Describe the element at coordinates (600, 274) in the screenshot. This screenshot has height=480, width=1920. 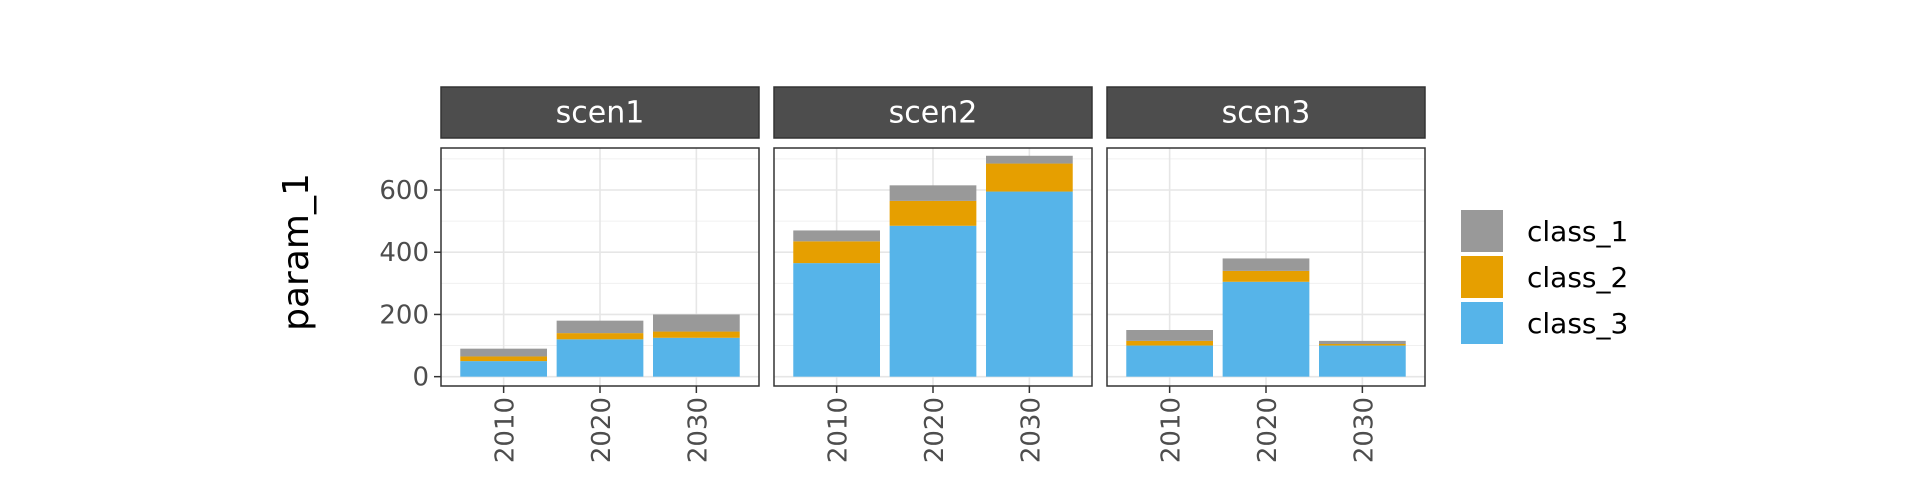
I see `facet-panel-scen1: scen1 2010 2020 2030` at that location.